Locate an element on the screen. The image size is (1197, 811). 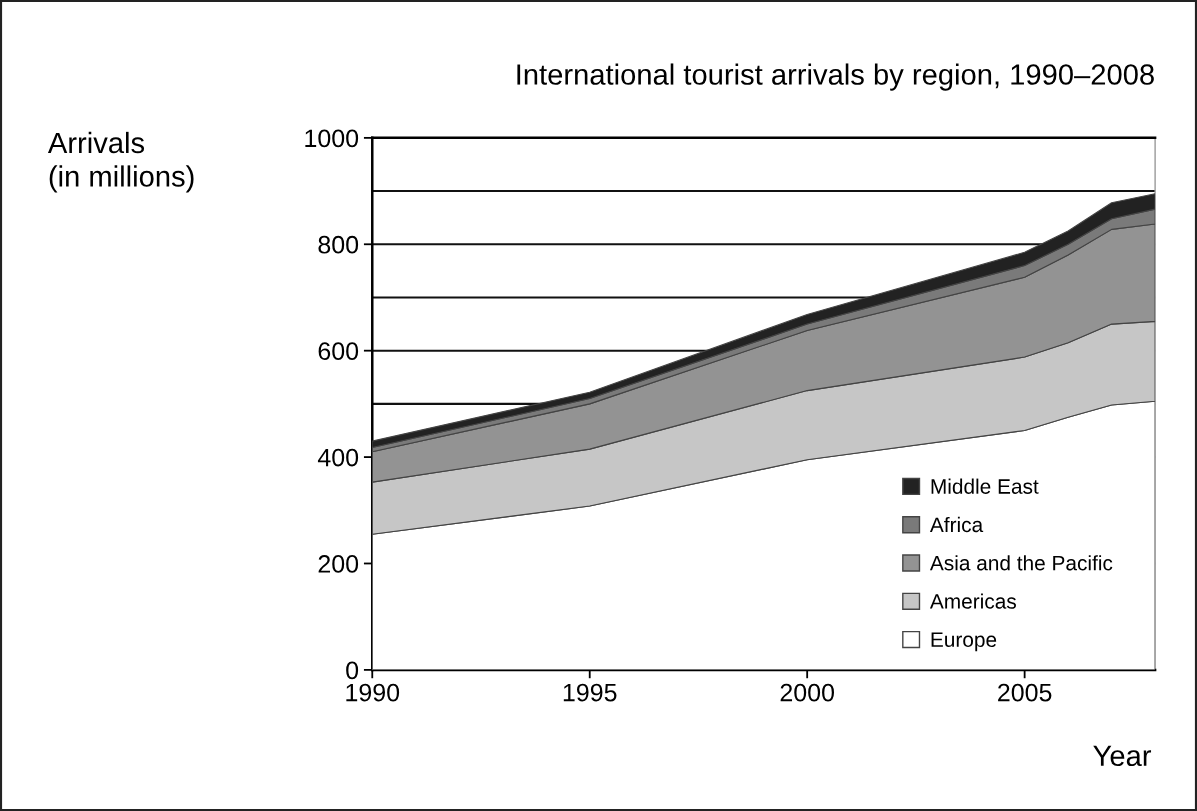
legend-label: Middle East is located at coordinates (985, 486).